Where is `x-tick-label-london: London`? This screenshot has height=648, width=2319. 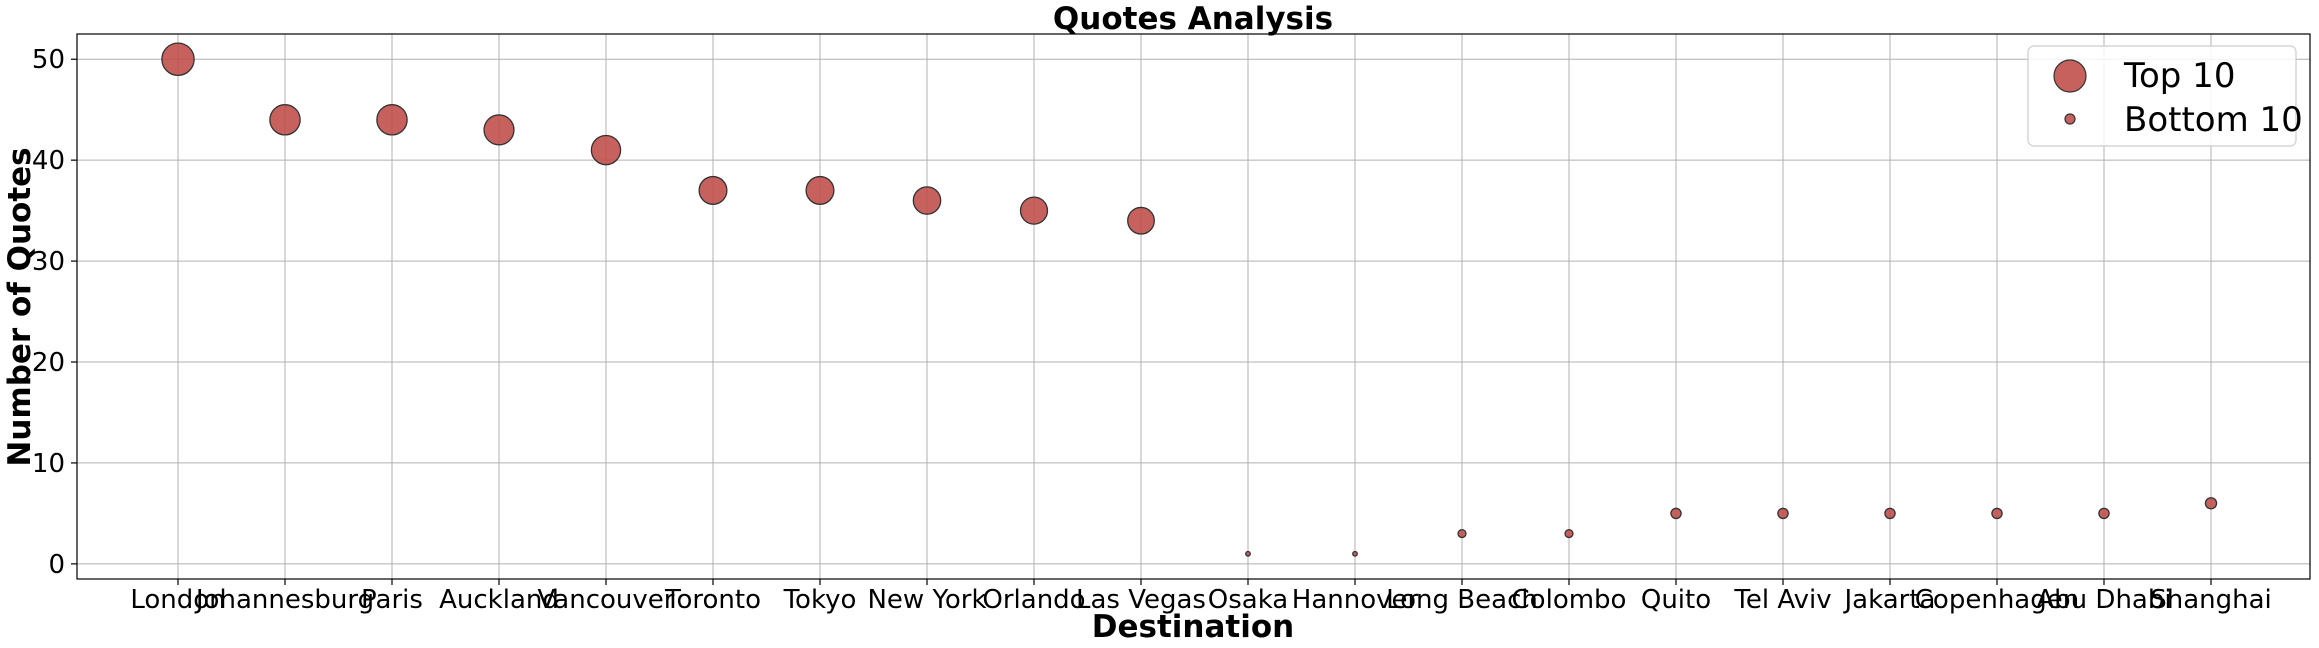 x-tick-label-london: London is located at coordinates (177, 600).